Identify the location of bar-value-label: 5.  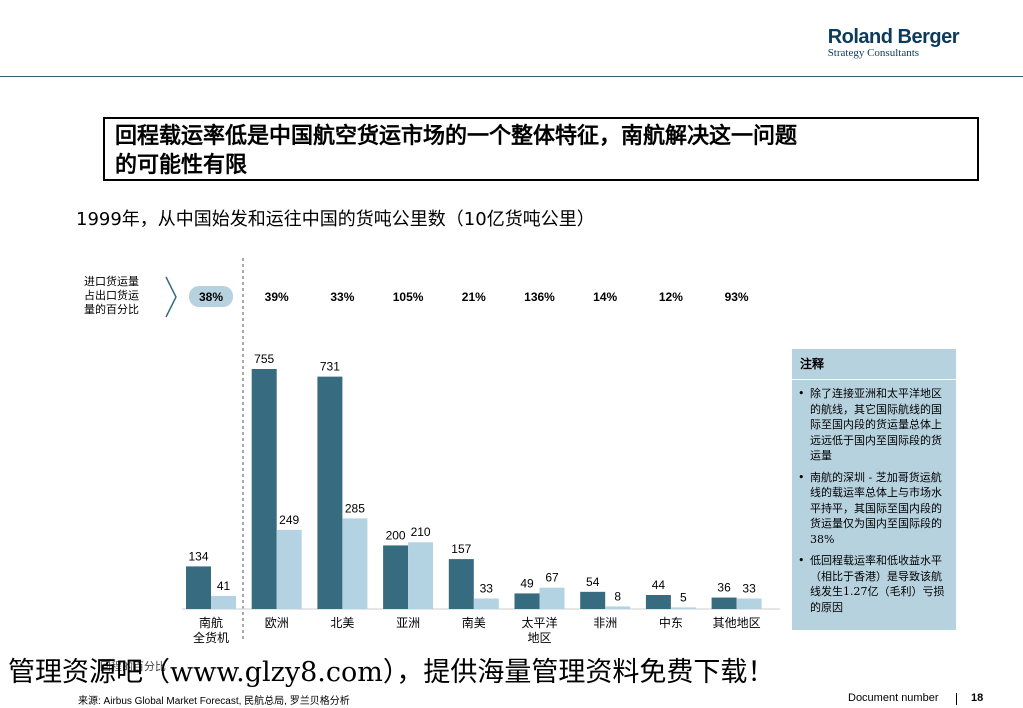
(683, 597).